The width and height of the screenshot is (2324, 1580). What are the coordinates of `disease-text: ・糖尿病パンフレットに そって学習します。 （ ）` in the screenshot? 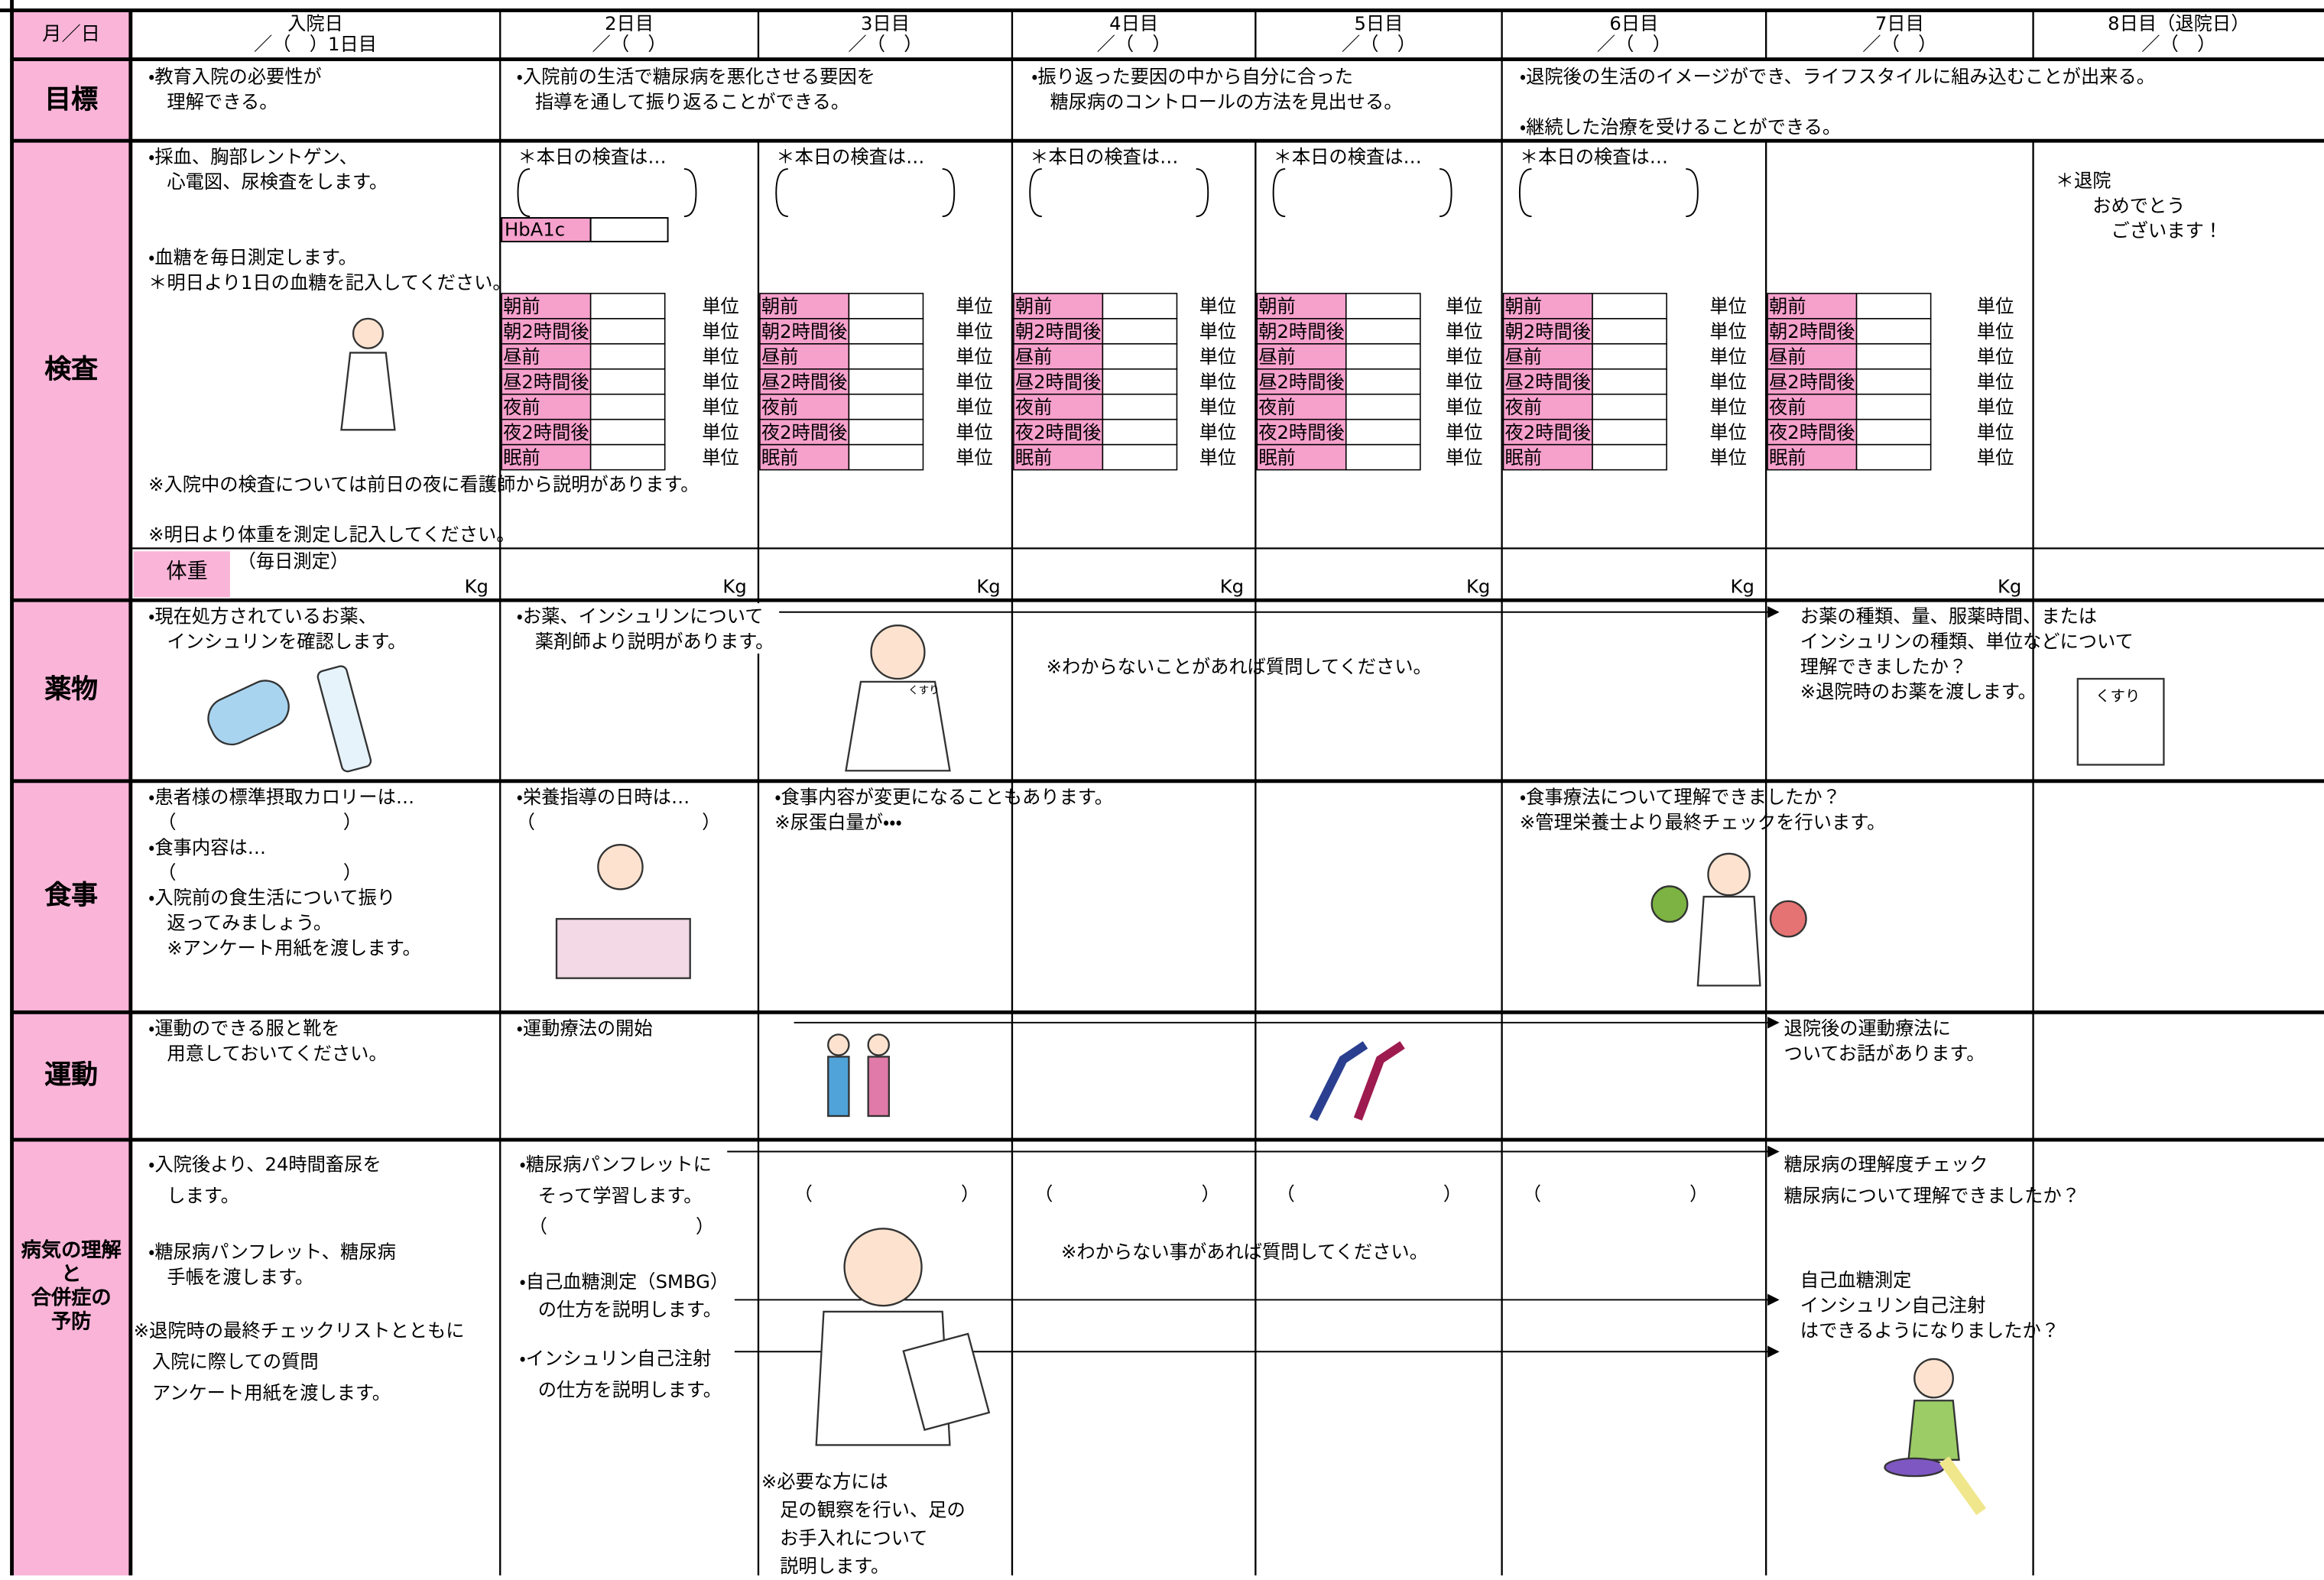 It's located at (617, 1195).